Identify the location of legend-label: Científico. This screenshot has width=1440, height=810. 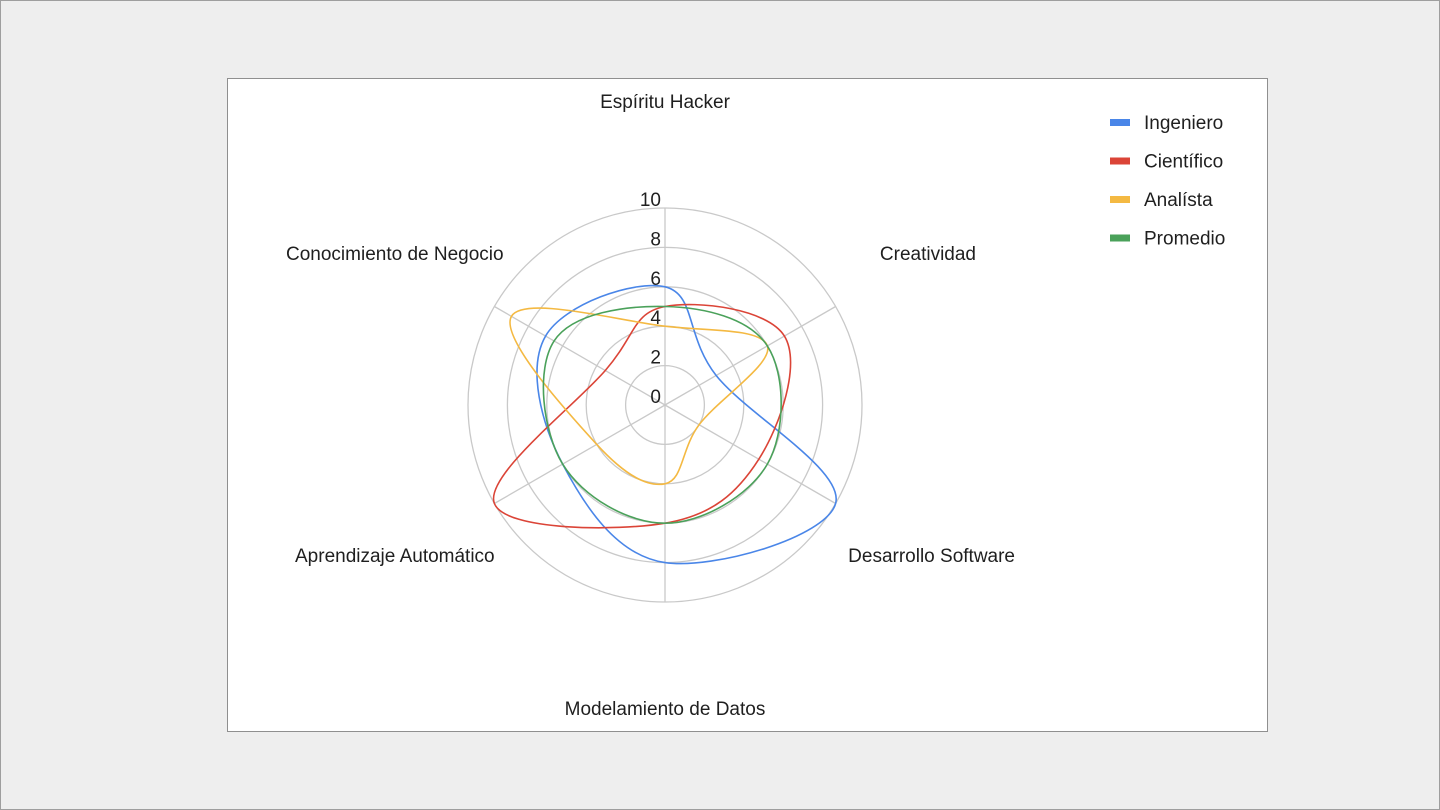
(1183, 162).